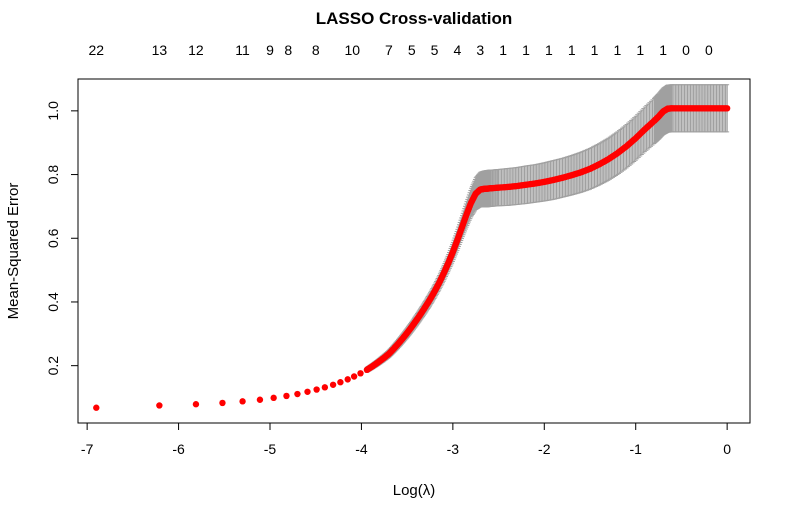 The height and width of the screenshot is (520, 791). What do you see at coordinates (53, 111) in the screenshot?
I see `y-tick-label: 1.0` at bounding box center [53, 111].